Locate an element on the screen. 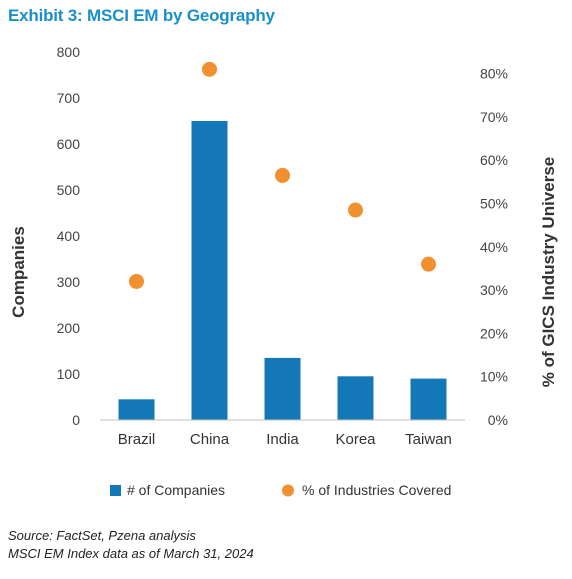  category-labels: Brazil China India Korea Taiwan is located at coordinates (285, 439).